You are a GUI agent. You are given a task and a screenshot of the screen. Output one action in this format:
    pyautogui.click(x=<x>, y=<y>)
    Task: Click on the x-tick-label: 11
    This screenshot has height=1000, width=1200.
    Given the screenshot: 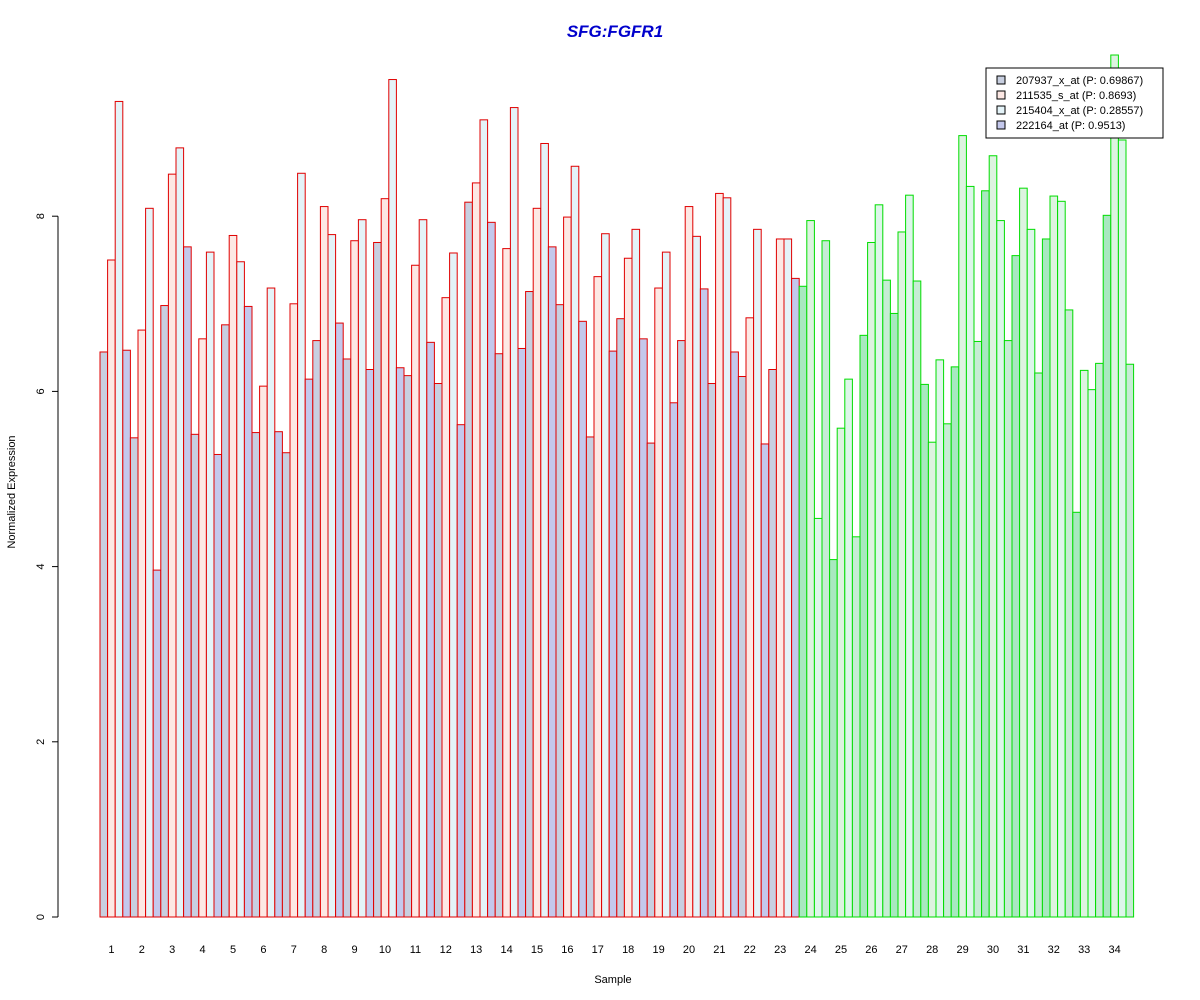 What is the action you would take?
    pyautogui.click(x=415, y=950)
    